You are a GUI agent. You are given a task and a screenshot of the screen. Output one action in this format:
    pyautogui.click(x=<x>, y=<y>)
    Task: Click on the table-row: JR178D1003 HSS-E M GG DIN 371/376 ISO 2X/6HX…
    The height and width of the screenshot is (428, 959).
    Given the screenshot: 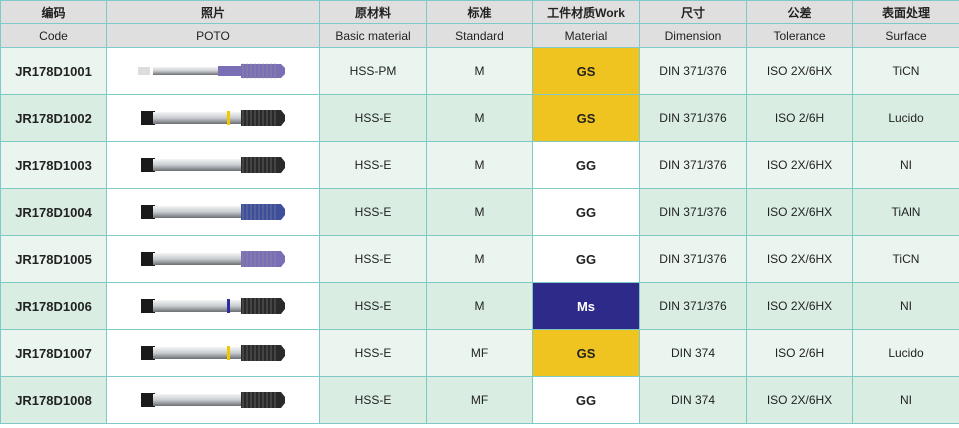 What is the action you would take?
    pyautogui.click(x=479, y=165)
    